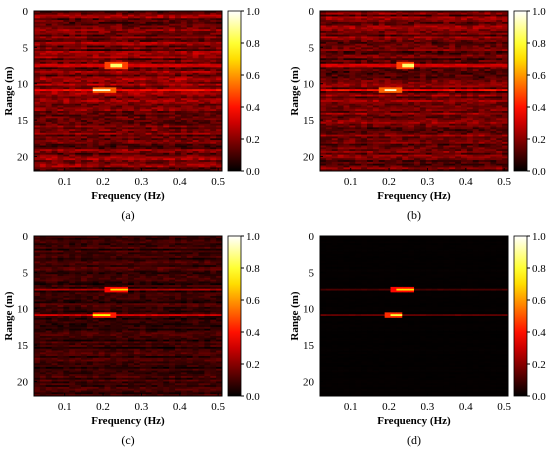 This screenshot has width=550, height=457. I want to click on colorbar-tick-label: 0.6, so click(253, 76).